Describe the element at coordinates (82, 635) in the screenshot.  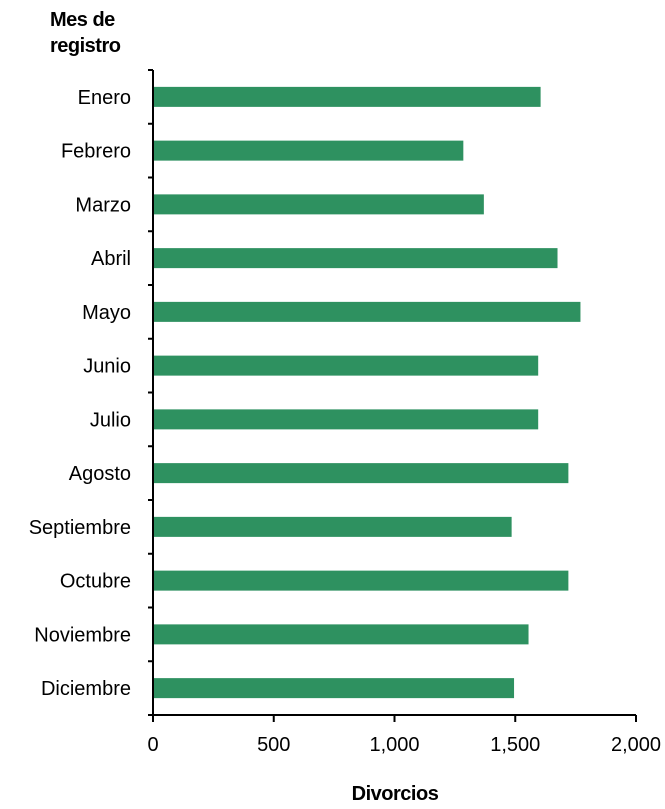
I see `category-label-noviembre: Noviembre` at that location.